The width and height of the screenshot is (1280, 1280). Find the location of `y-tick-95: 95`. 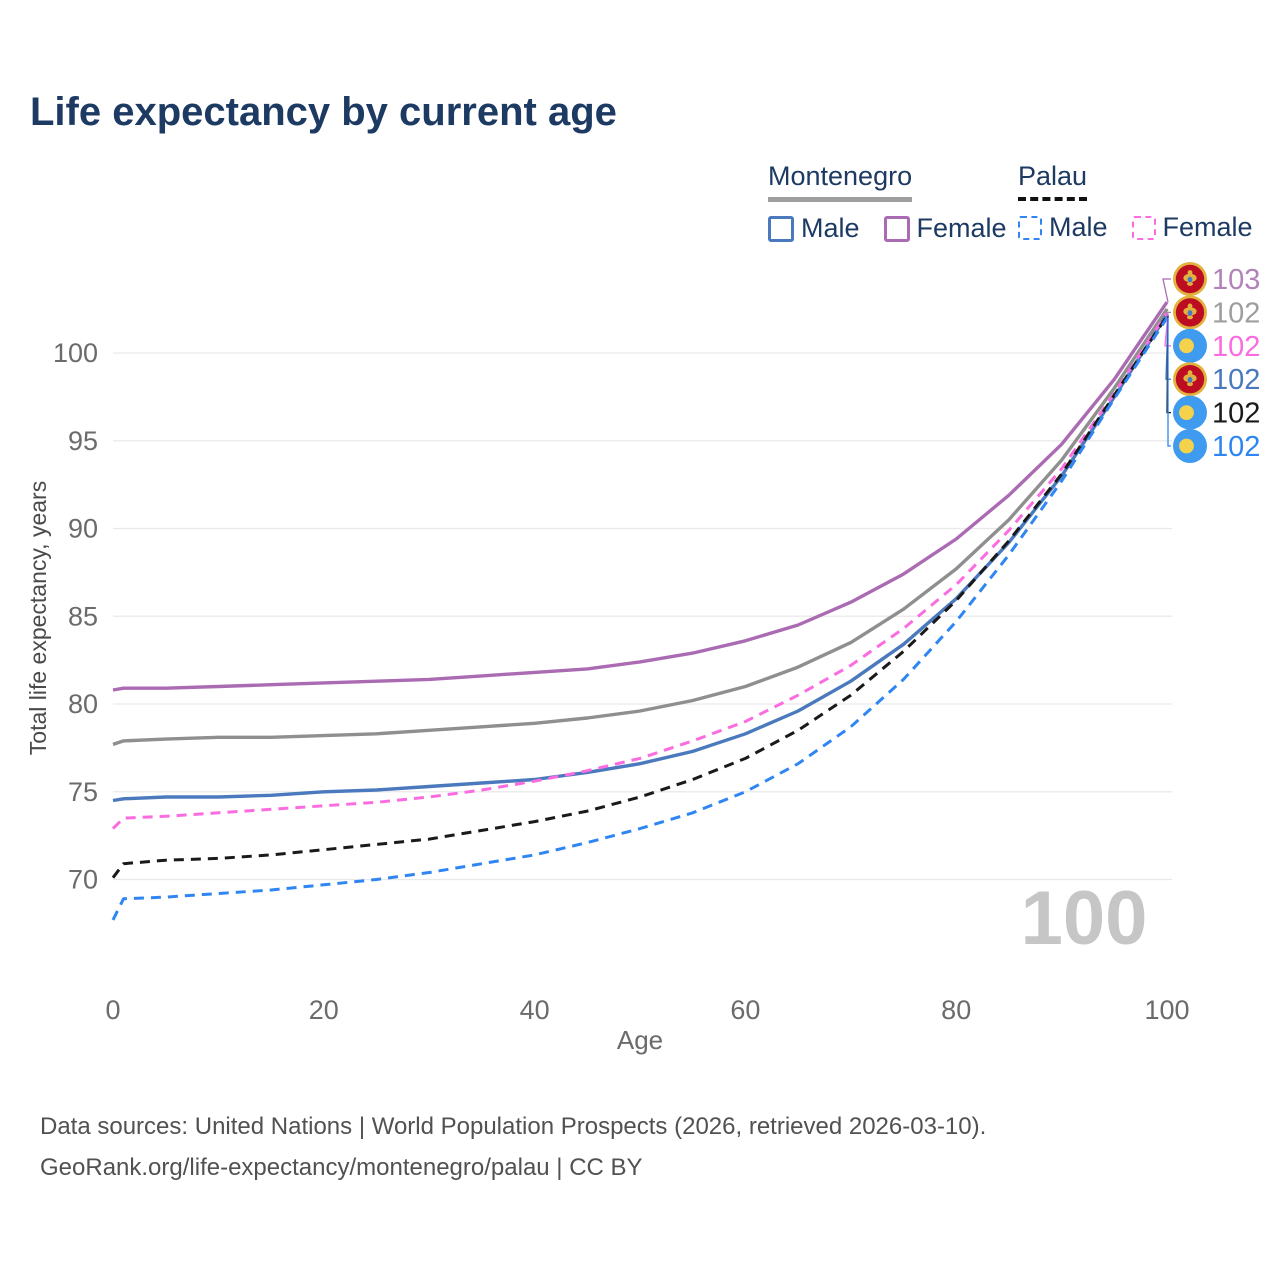

y-tick-95: 95 is located at coordinates (83, 441).